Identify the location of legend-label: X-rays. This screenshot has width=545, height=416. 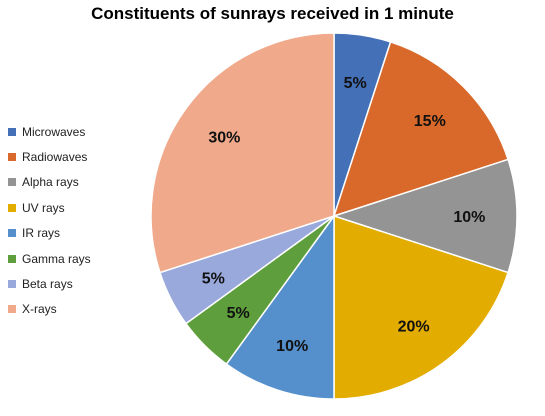
(39, 309).